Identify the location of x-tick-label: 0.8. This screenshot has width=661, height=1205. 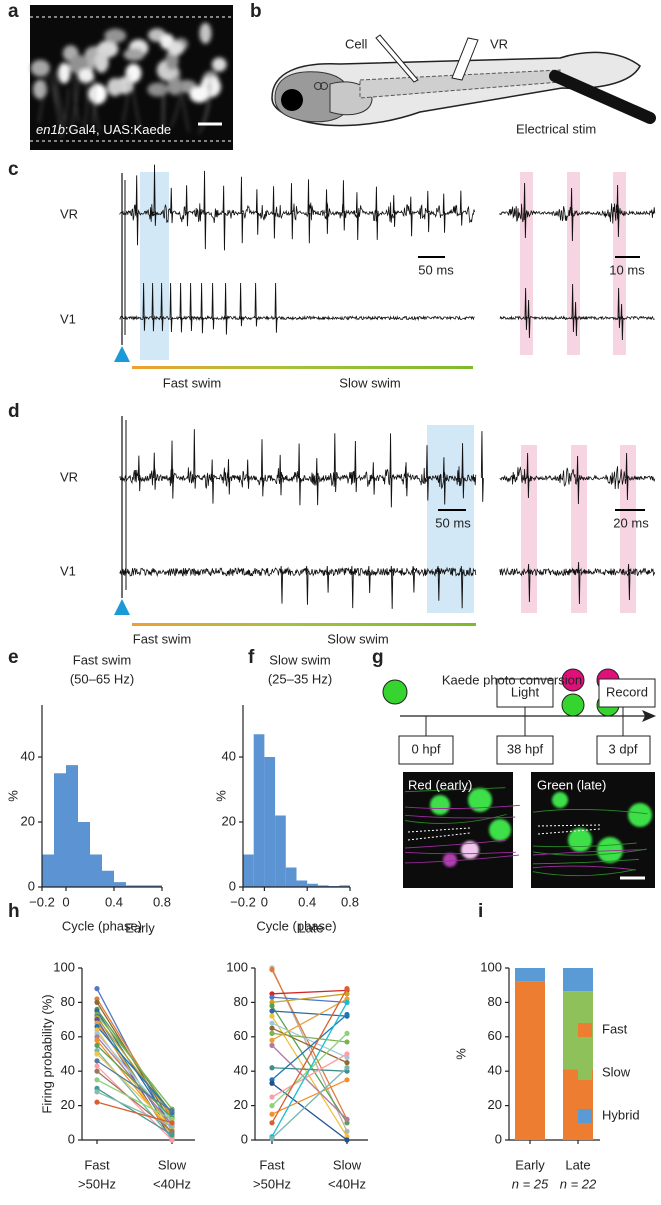
(350, 901).